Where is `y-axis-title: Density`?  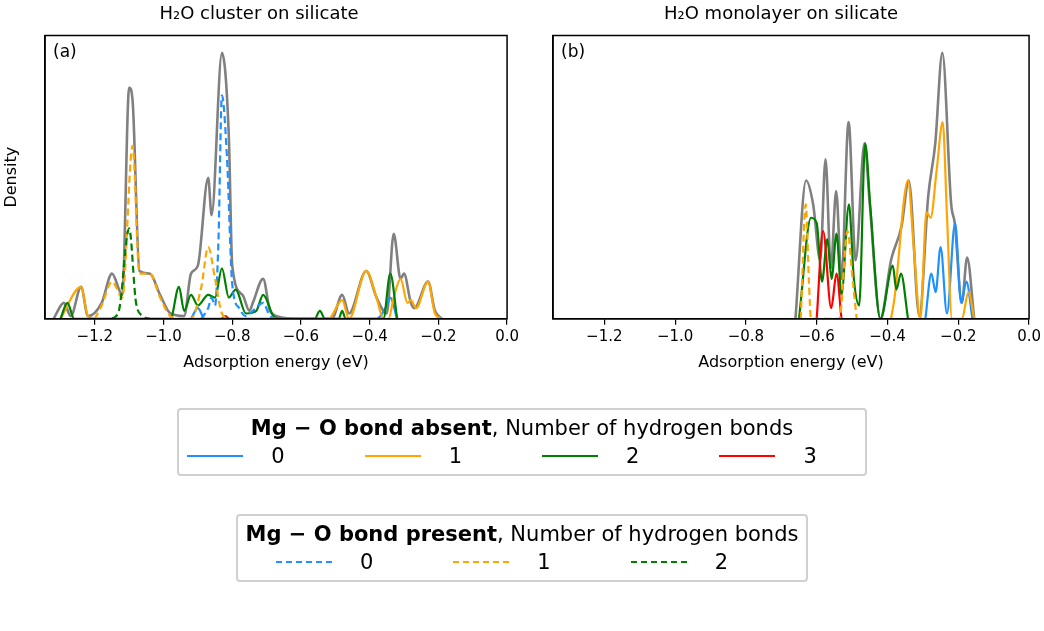
y-axis-title: Density is located at coordinates (10, 177).